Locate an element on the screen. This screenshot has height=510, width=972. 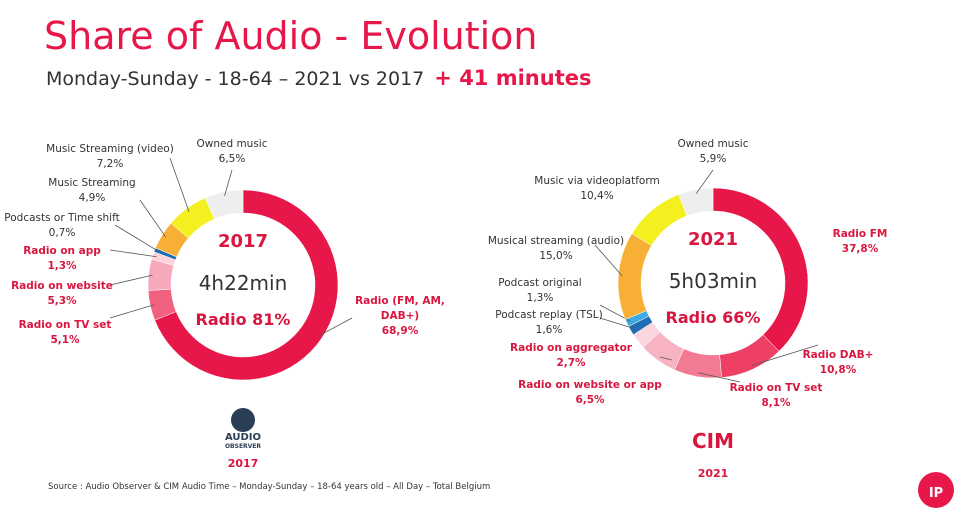
segment-name: Radio (FM, AM, DAB+) is located at coordinates (400, 308).